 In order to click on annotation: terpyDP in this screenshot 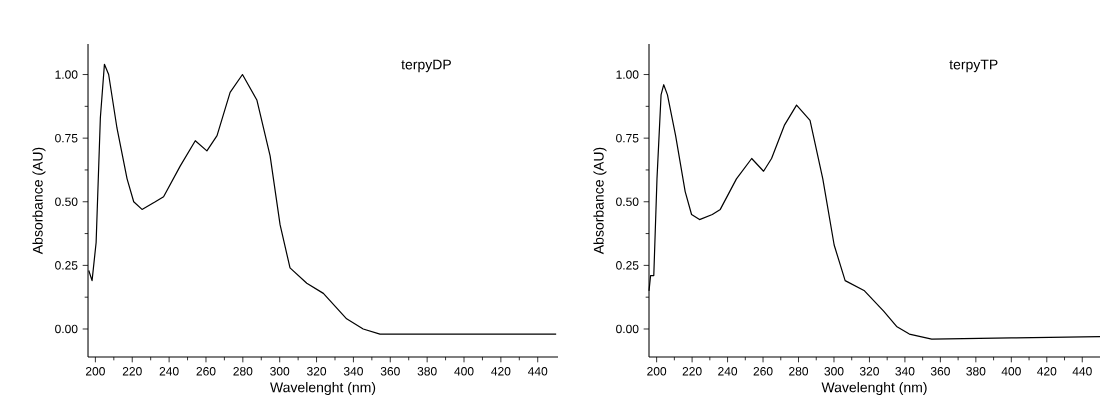, I will do `click(426, 66)`.